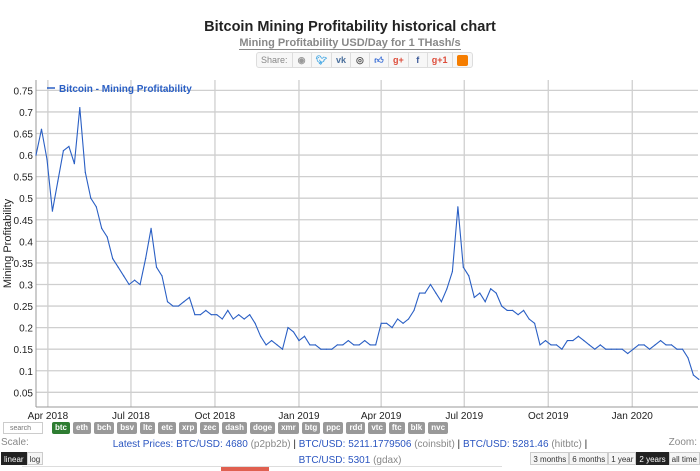 The width and height of the screenshot is (700, 471). Describe the element at coordinates (360, 60) in the screenshot. I see `weibo-icon: ◎` at that location.